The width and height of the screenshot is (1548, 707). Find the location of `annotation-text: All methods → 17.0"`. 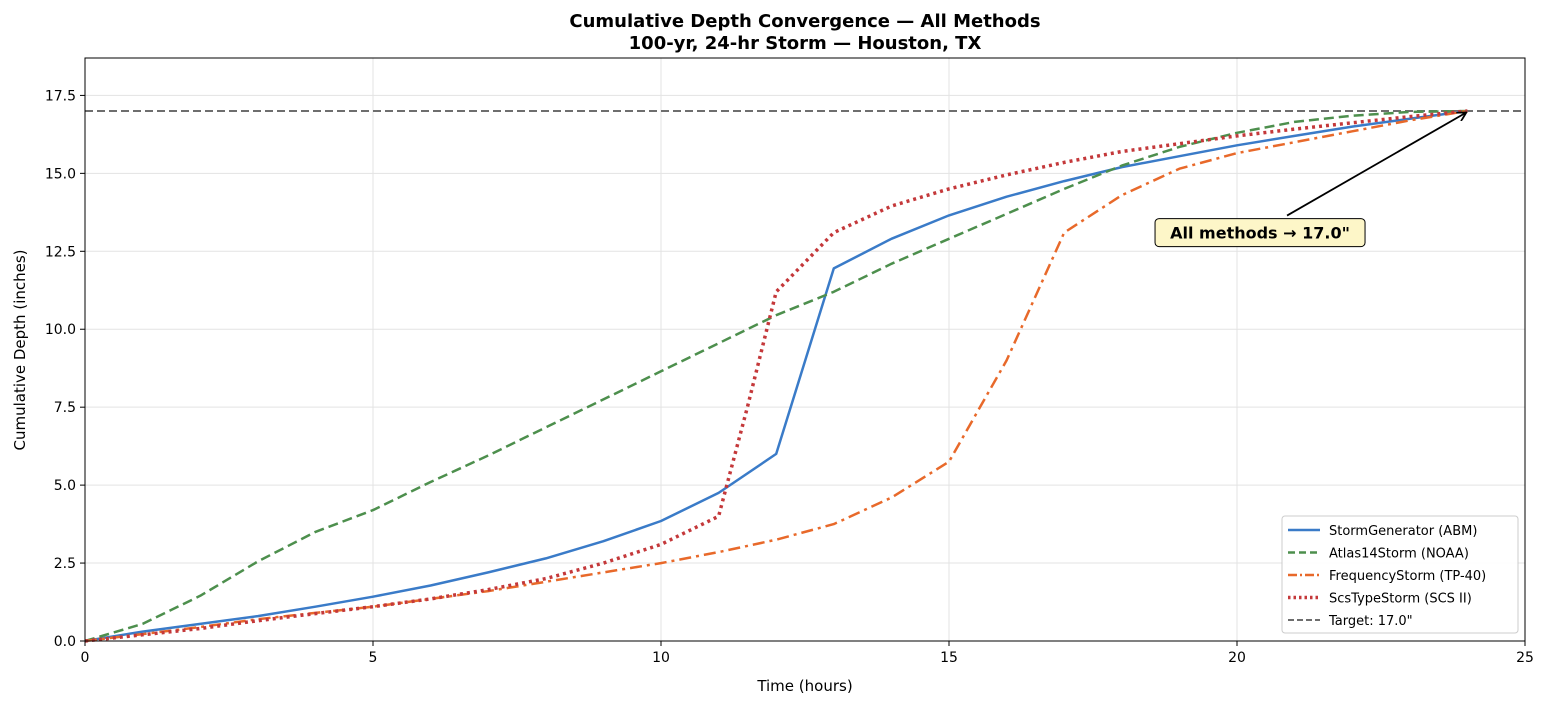

annotation-text: All methods → 17.0" is located at coordinates (1260, 233).